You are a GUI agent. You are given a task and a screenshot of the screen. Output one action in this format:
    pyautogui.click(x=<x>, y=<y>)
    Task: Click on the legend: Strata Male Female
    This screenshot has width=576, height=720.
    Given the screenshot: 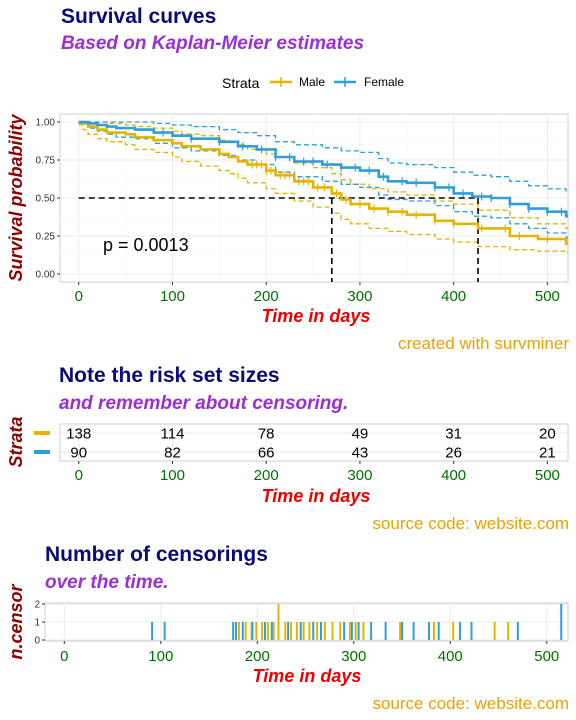 What is the action you would take?
    pyautogui.click(x=313, y=83)
    